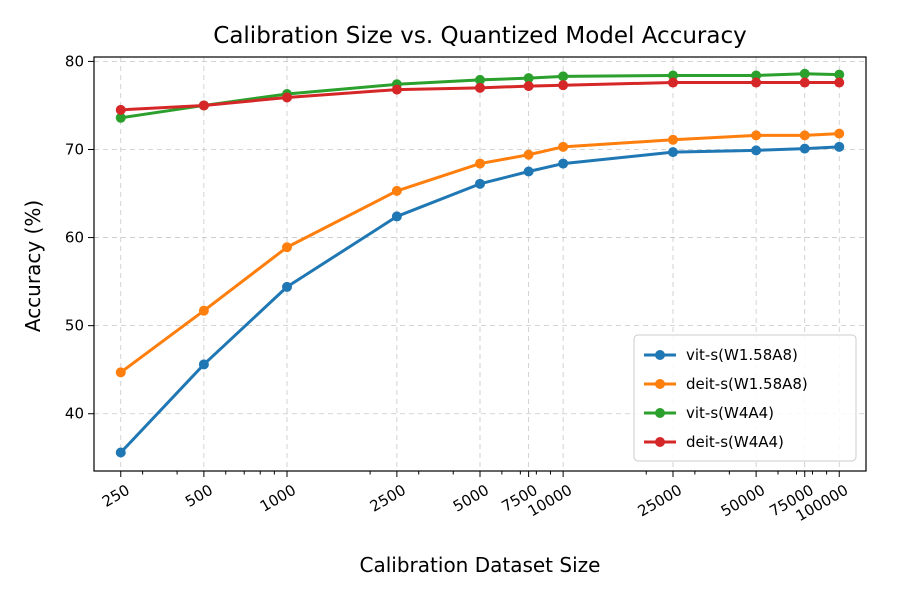 This screenshot has height=598, width=897. Describe the element at coordinates (743, 500) in the screenshot. I see `x-tick-label: 50000` at that location.